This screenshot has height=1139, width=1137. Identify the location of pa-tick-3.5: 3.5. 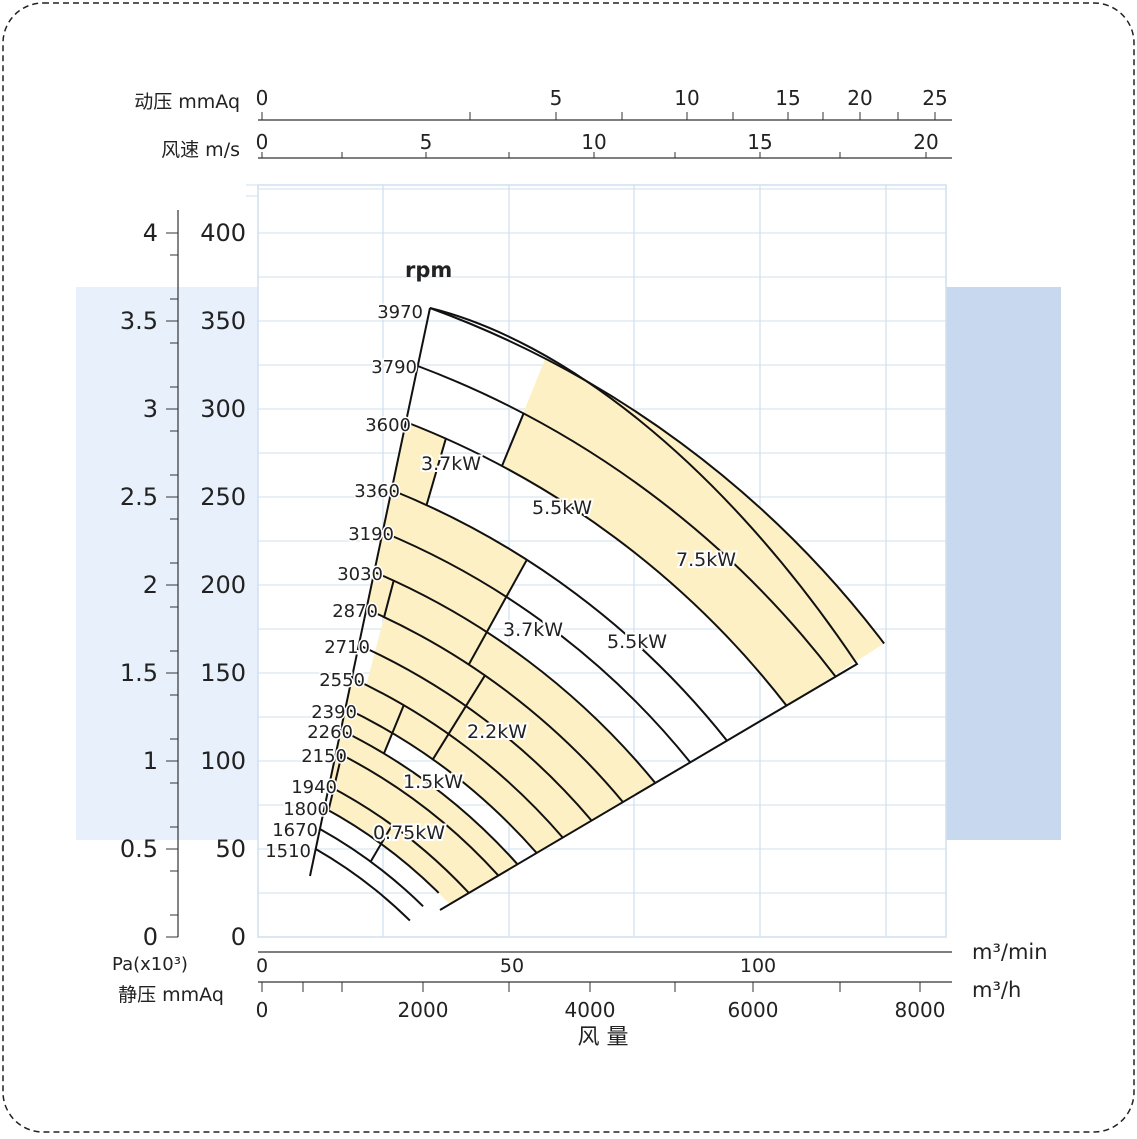
(139, 321).